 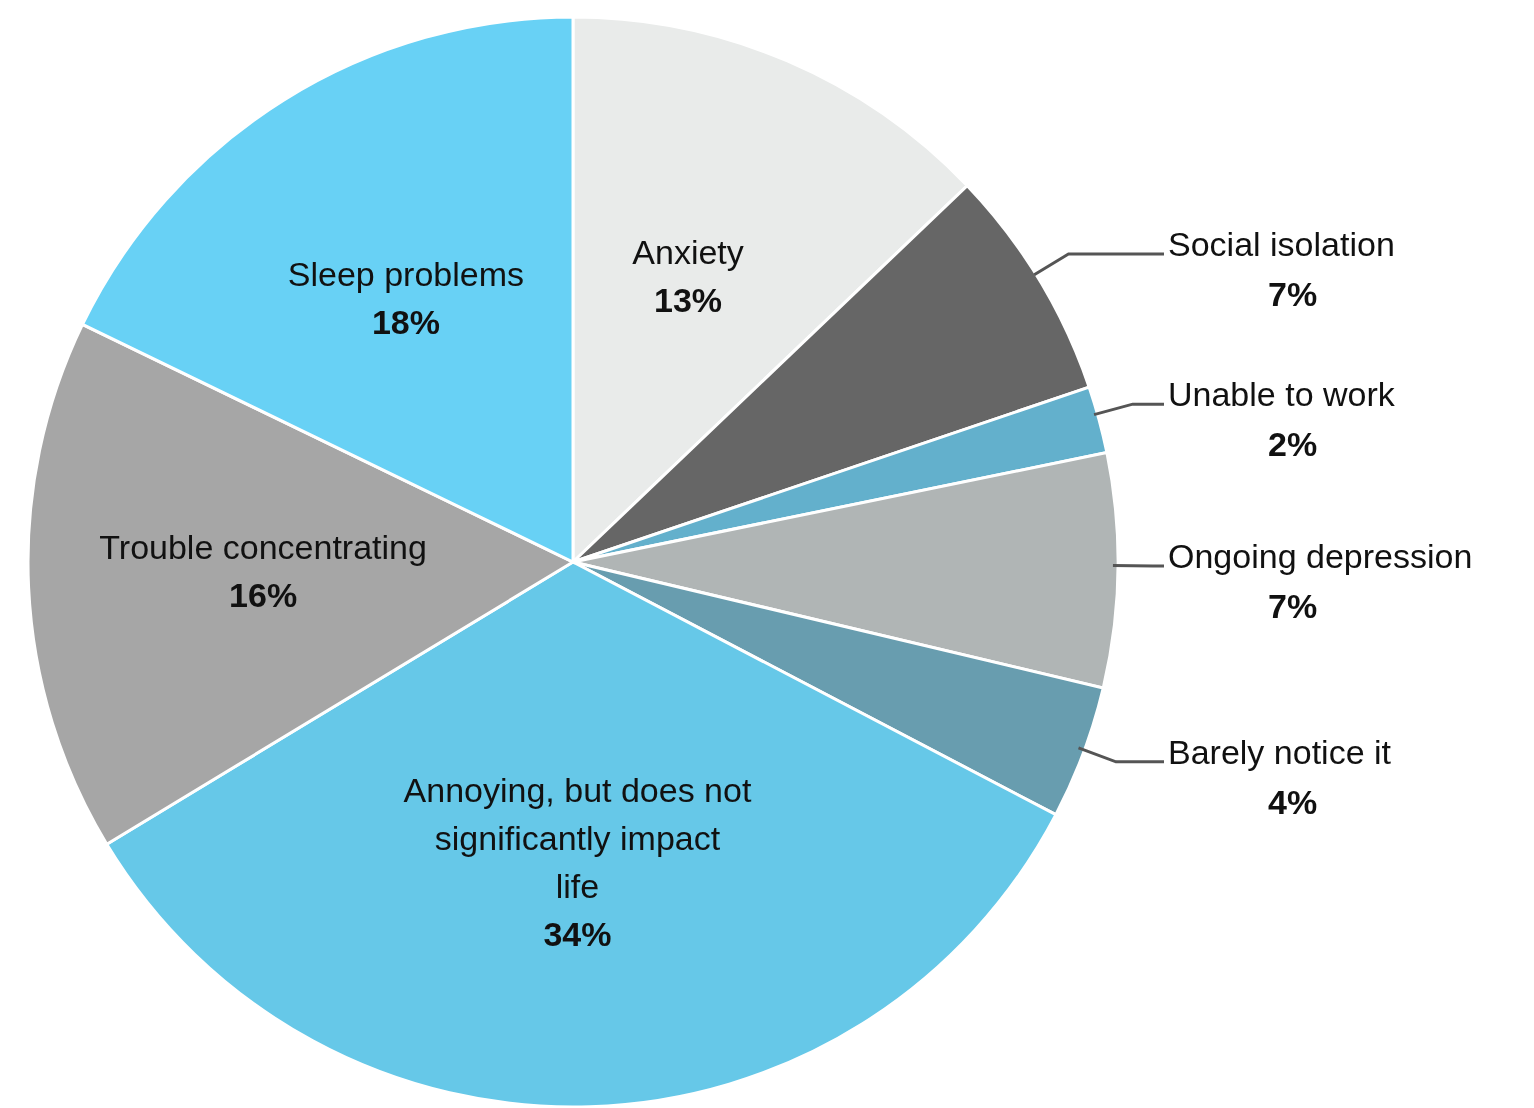 I want to click on slice-label: Ongoing depression, so click(x=1320, y=556).